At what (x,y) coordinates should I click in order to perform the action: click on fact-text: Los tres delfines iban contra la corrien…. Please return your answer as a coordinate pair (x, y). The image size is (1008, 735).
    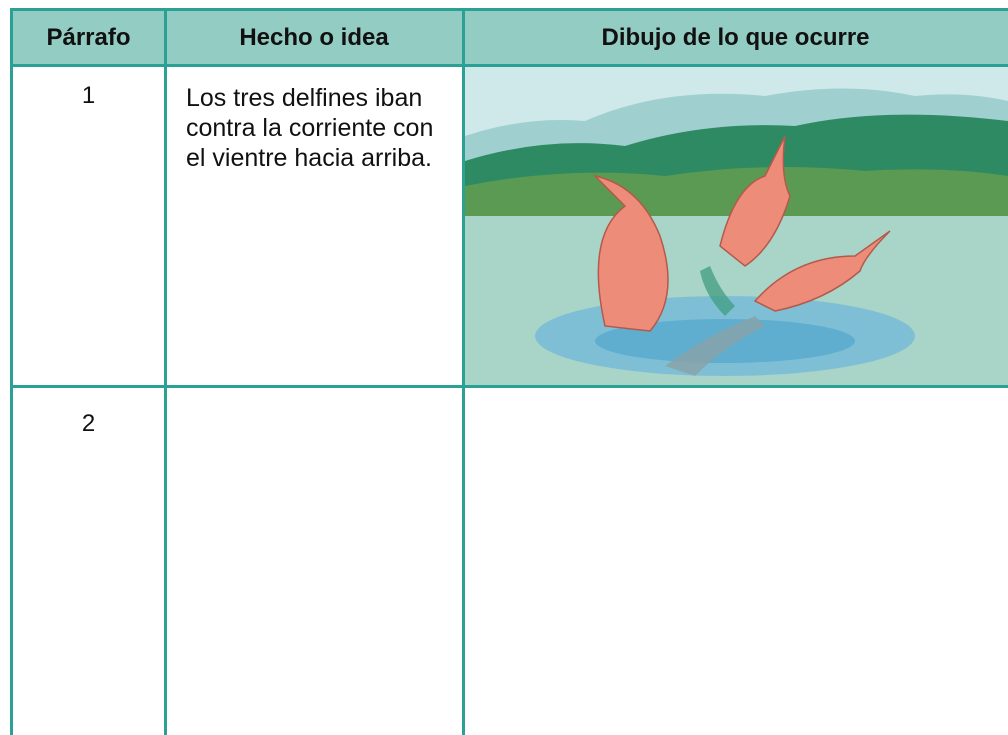
    Looking at the image, I should click on (310, 128).